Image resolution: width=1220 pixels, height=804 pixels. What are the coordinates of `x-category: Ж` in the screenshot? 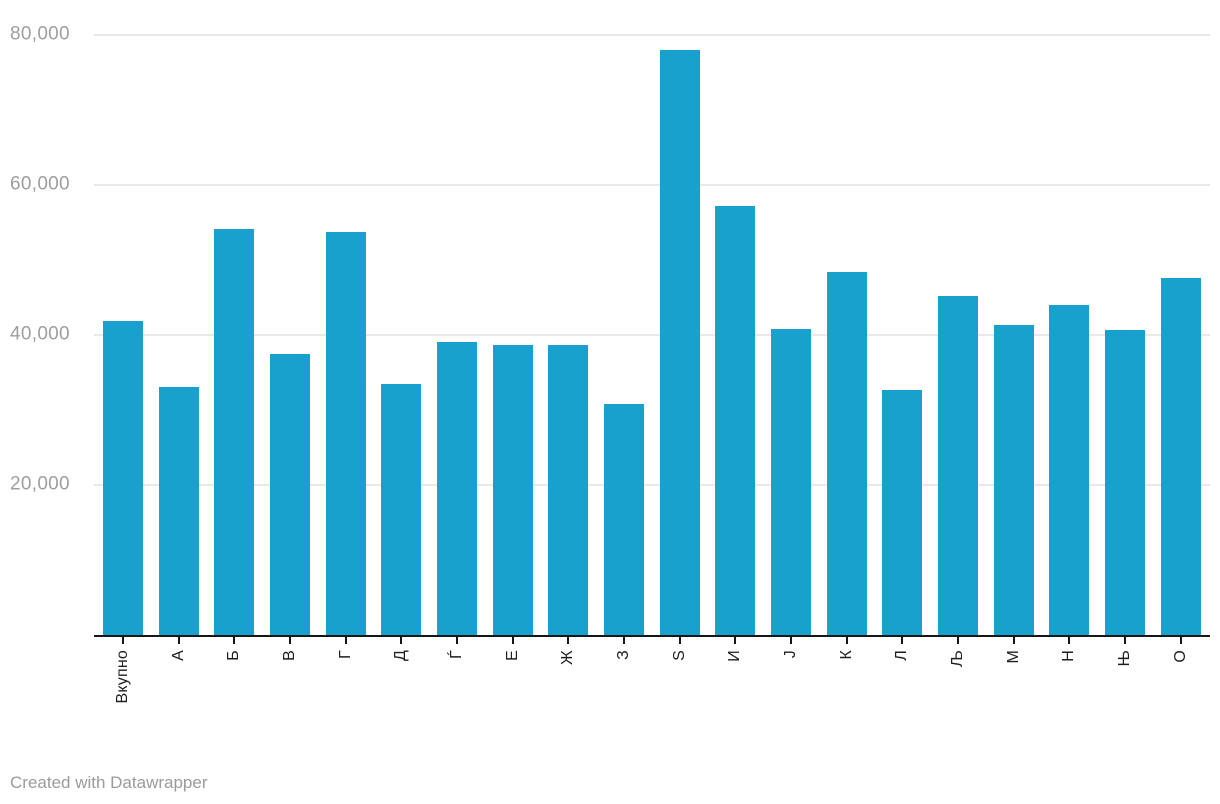 It's located at (568, 702).